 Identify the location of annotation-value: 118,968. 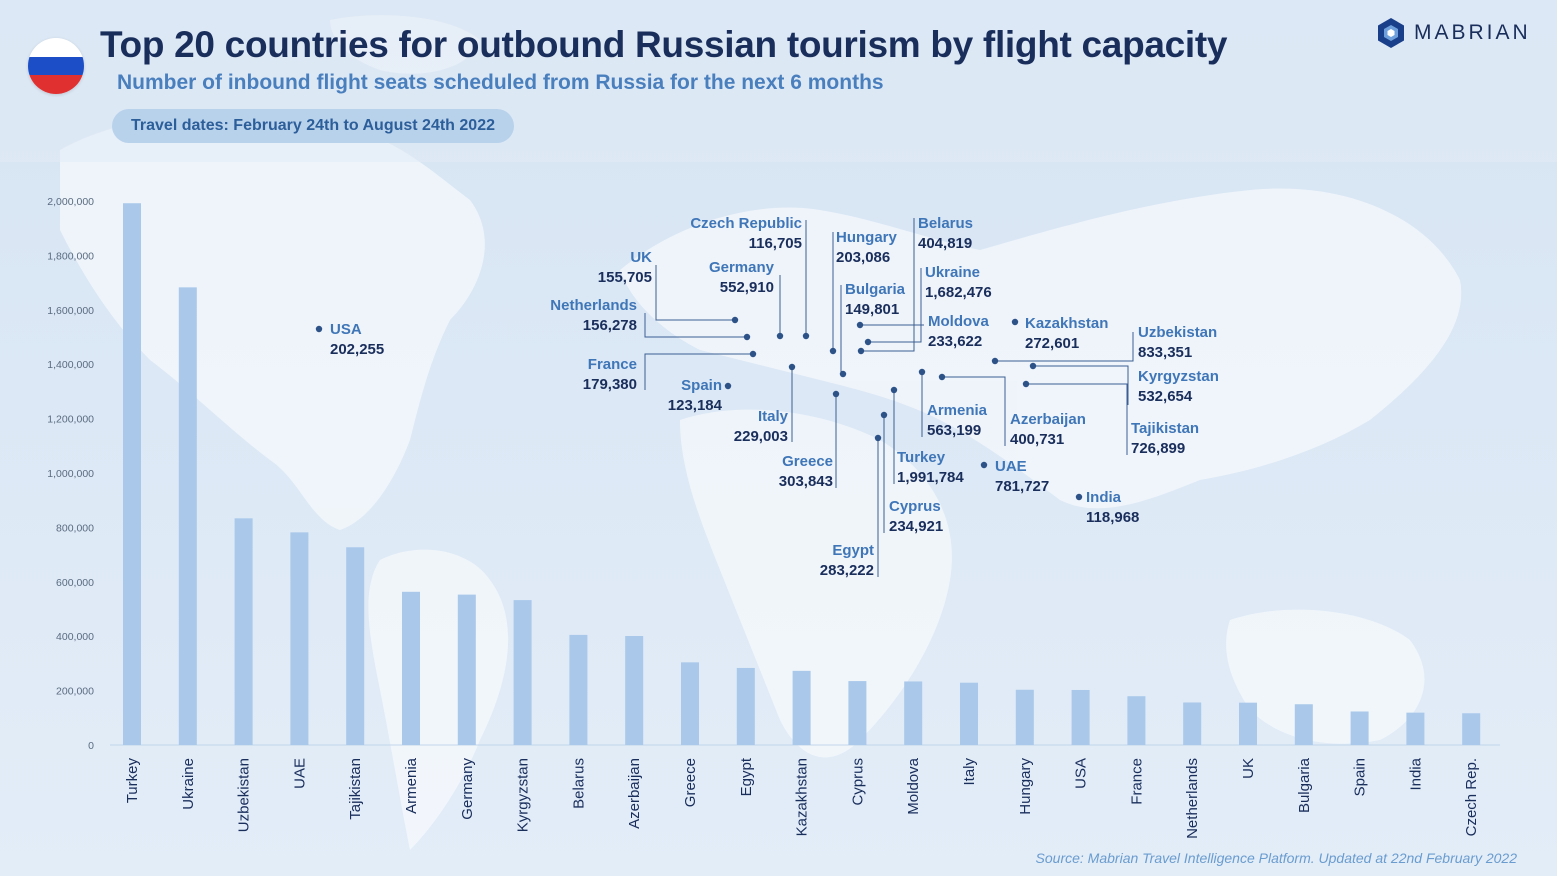
(1112, 517).